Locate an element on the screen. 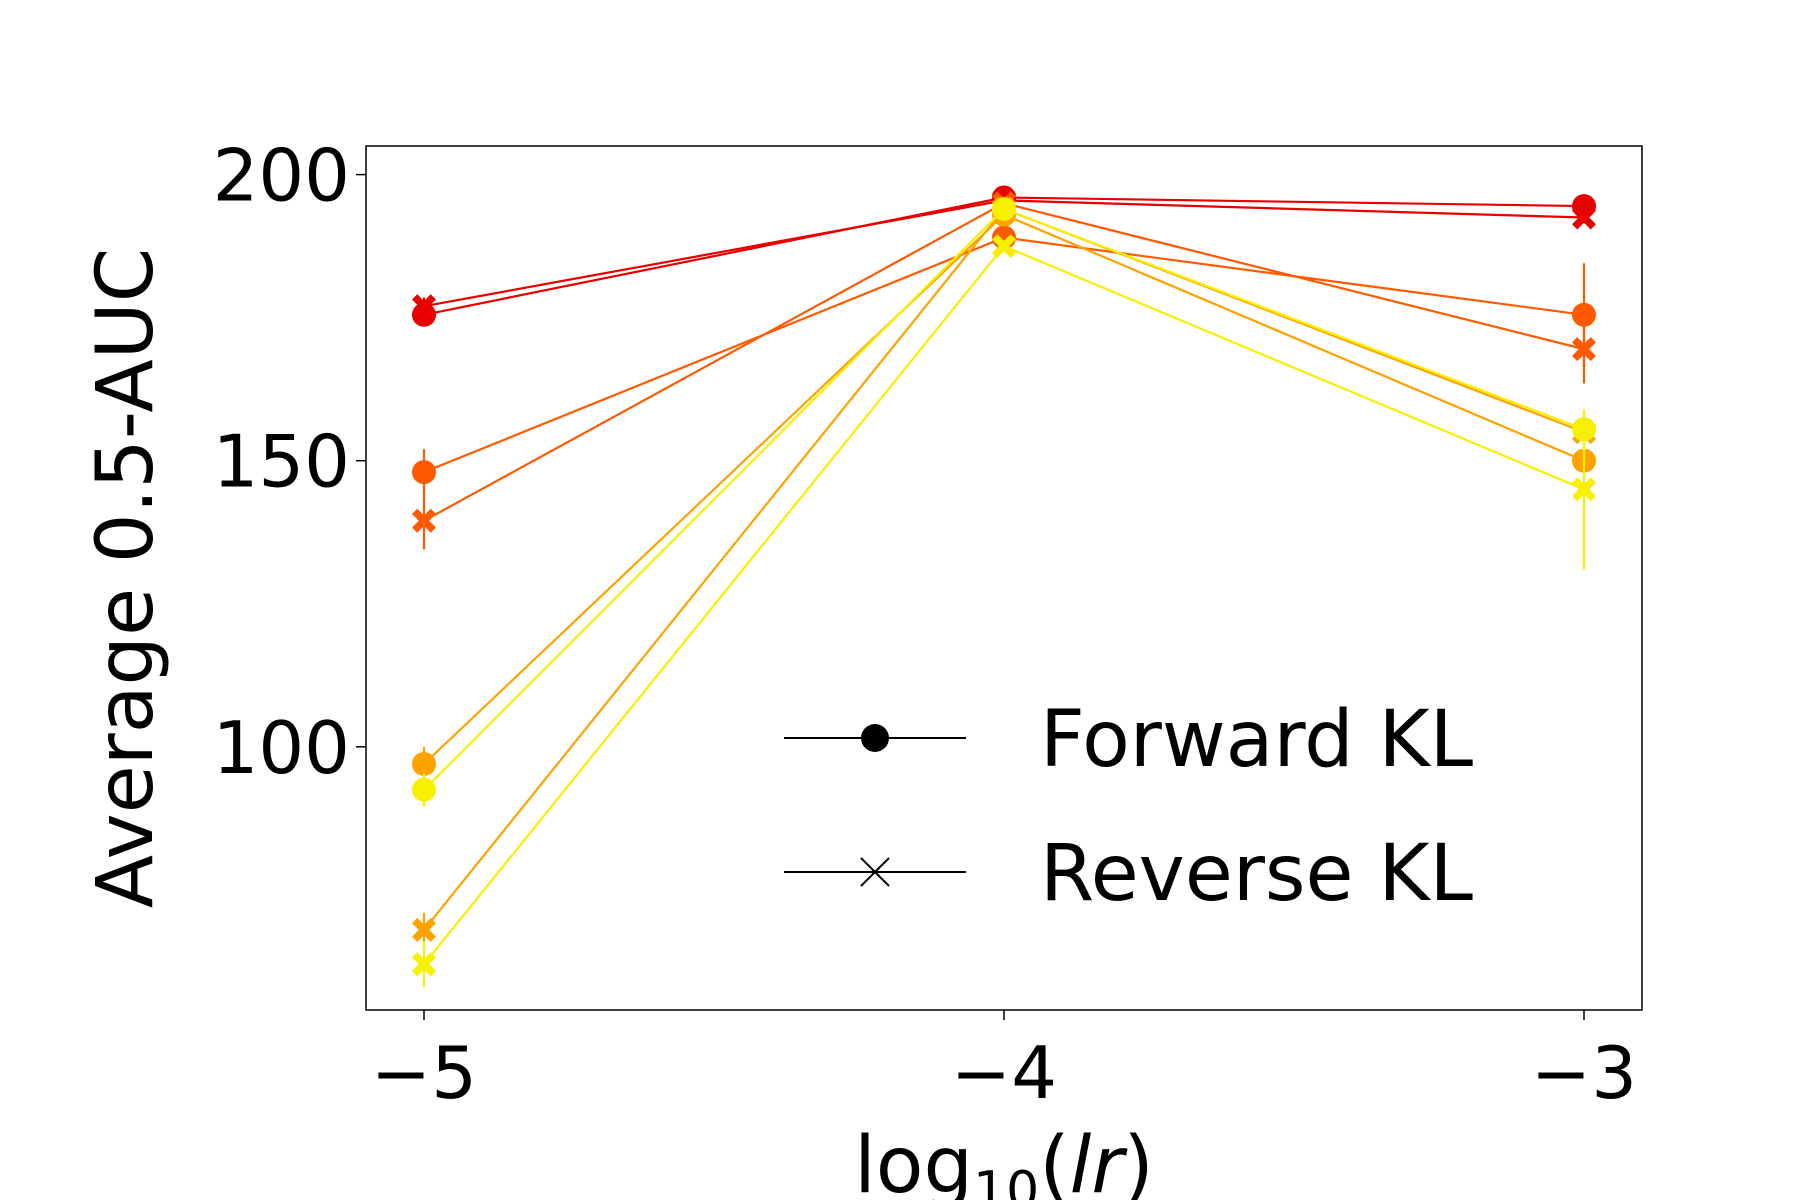 The image size is (1800, 1200). x-axis-label-subscript: 10 is located at coordinates (1006, 1180).